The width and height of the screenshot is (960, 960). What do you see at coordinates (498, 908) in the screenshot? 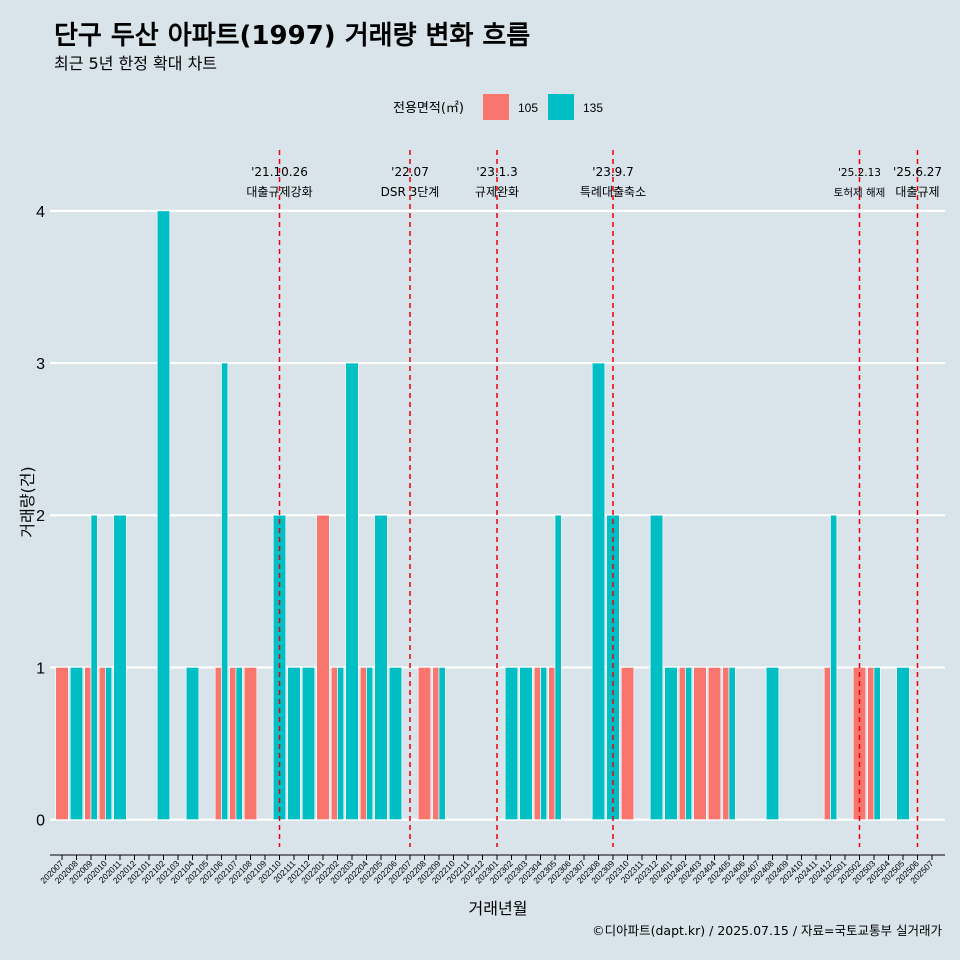
I see `x-axis-label: 거래년월` at bounding box center [498, 908].